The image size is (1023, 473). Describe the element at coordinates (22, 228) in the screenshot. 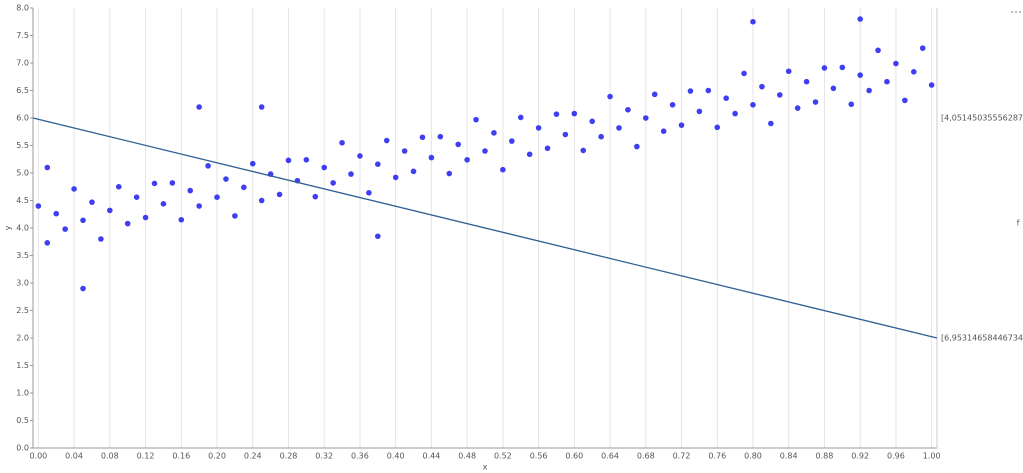

I see `y-tick-label: 4.0` at that location.